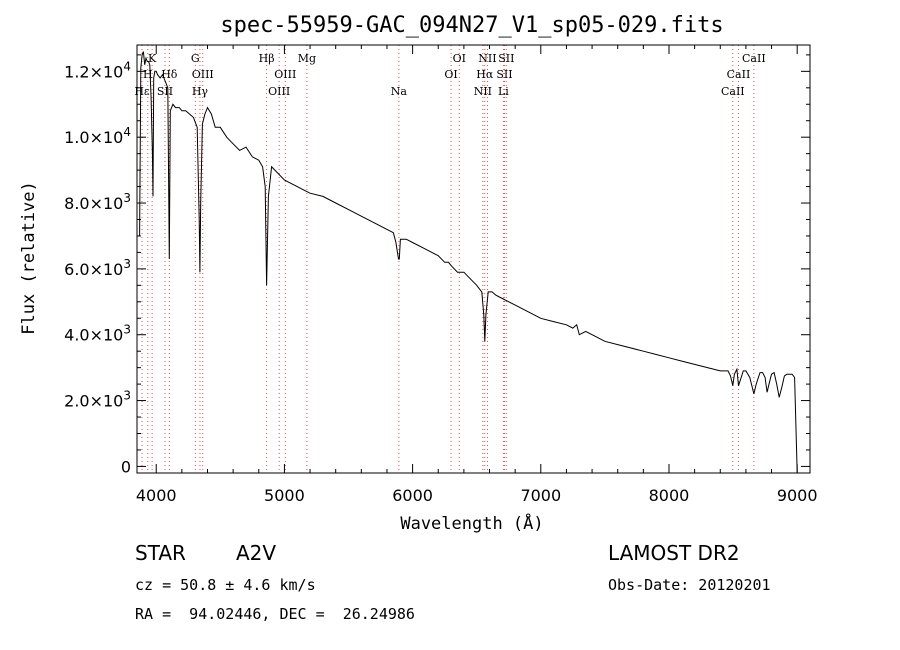 The width and height of the screenshot is (900, 650). I want to click on spectral-line-label-19: Li, so click(503, 91).